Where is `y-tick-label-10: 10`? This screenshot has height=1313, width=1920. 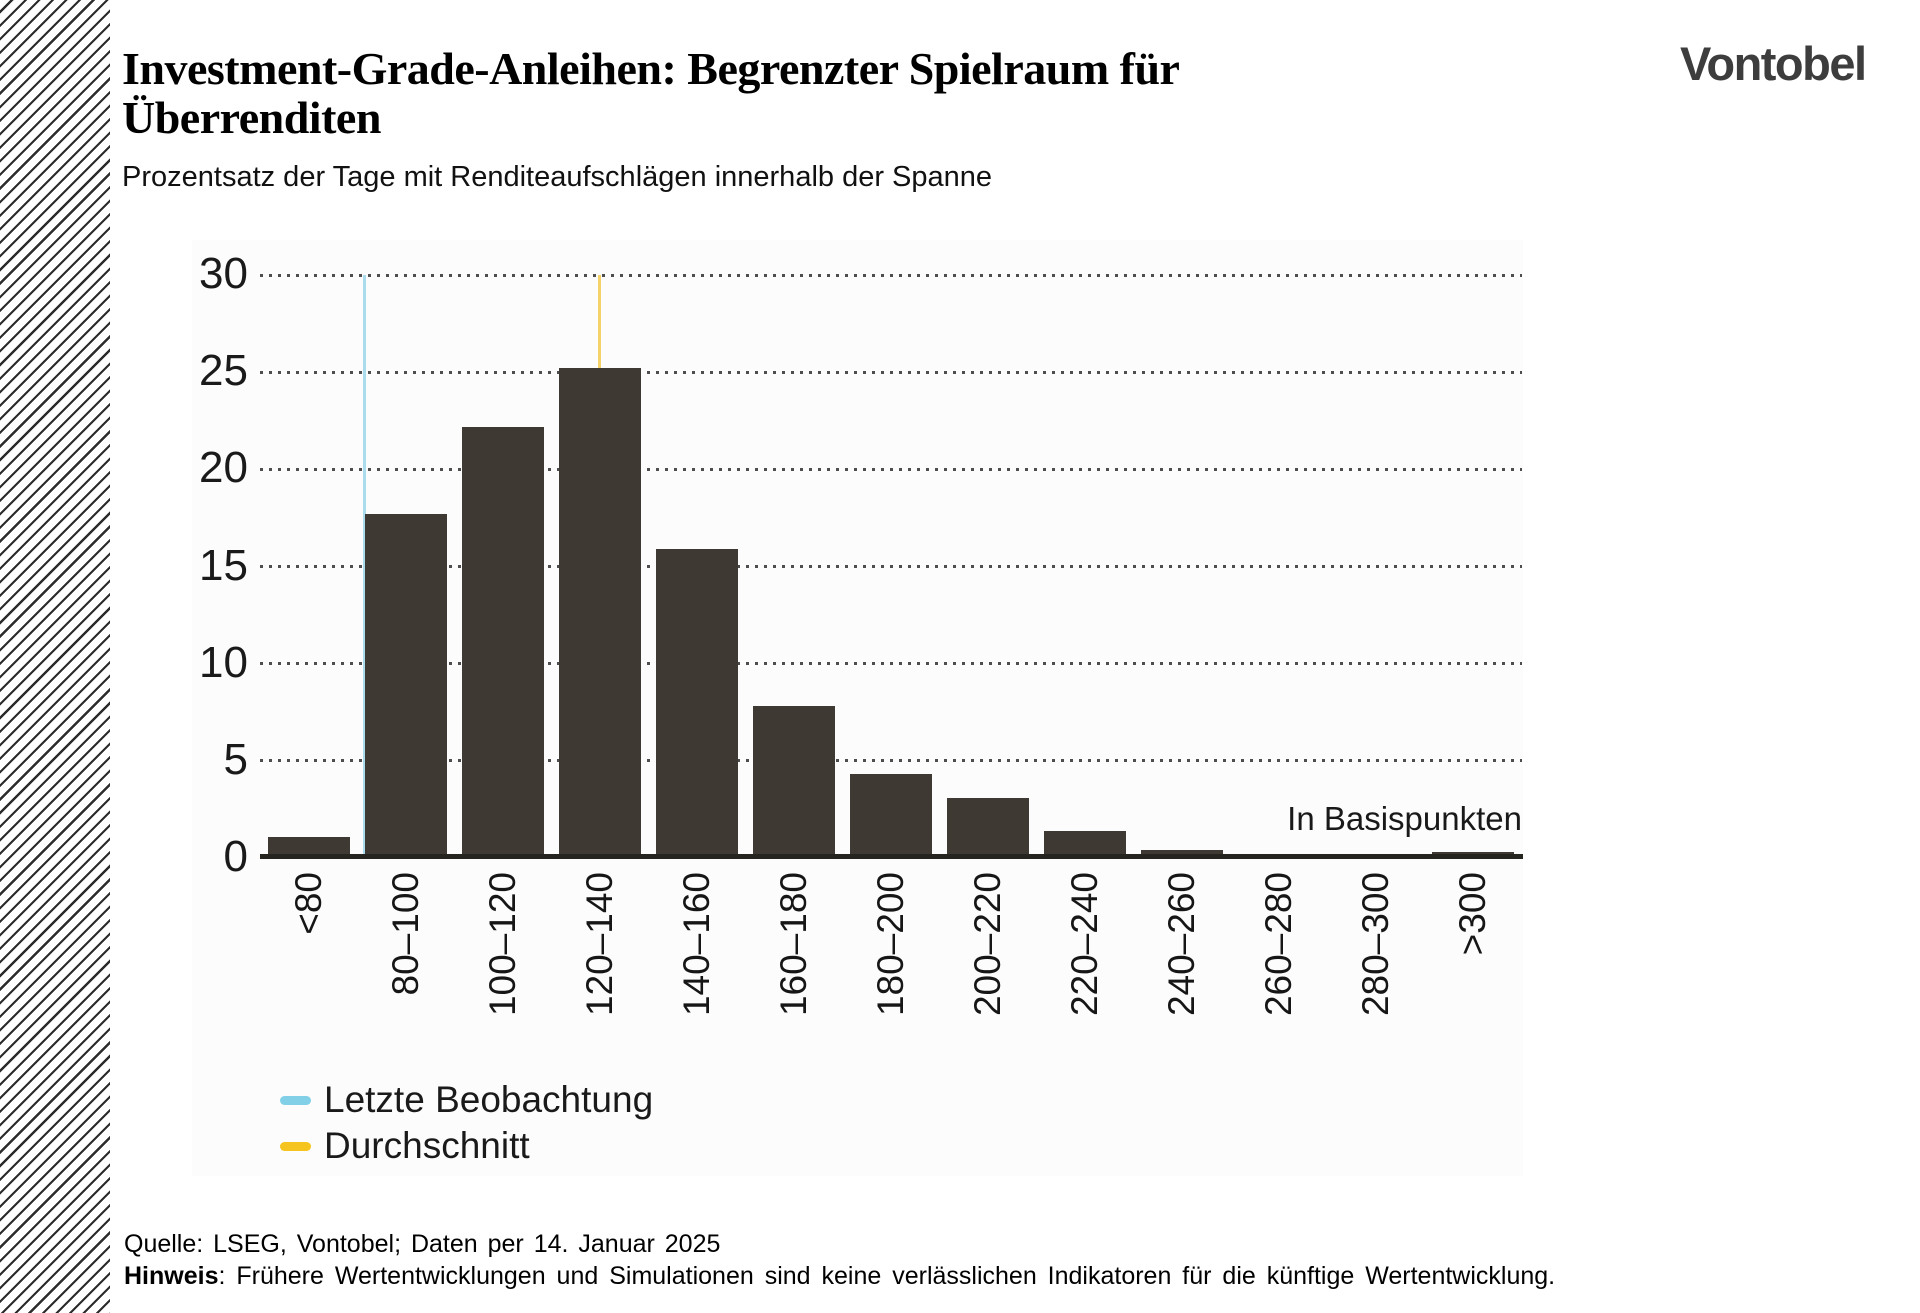
y-tick-label-10: 10 is located at coordinates (223, 662).